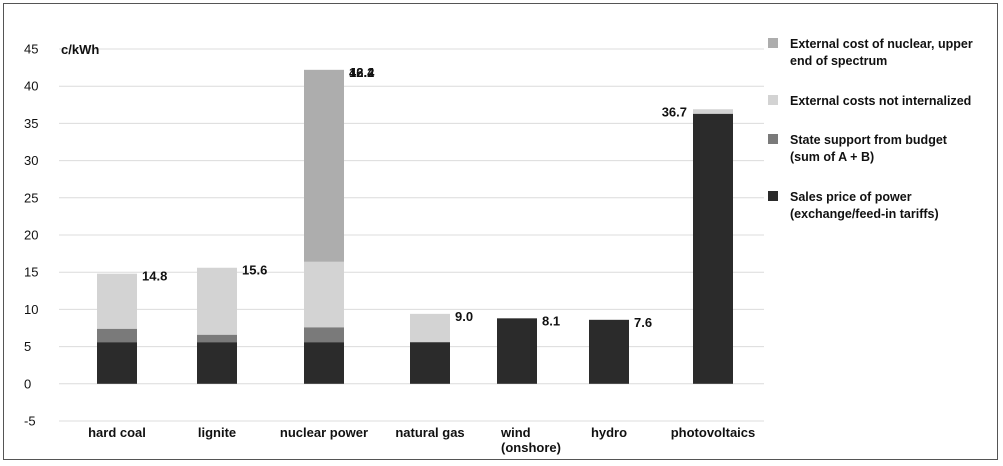  I want to click on legend-entry: External costs not internalized, so click(880, 101).